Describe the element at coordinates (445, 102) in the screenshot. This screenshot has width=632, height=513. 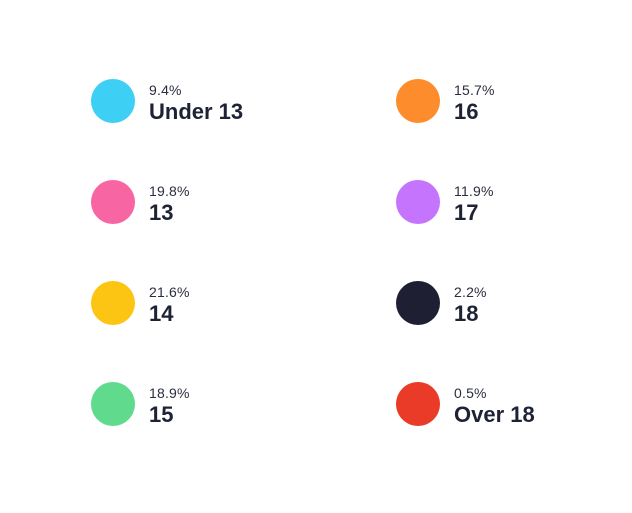
I see `legend-item-16: 15.7% 16` at that location.